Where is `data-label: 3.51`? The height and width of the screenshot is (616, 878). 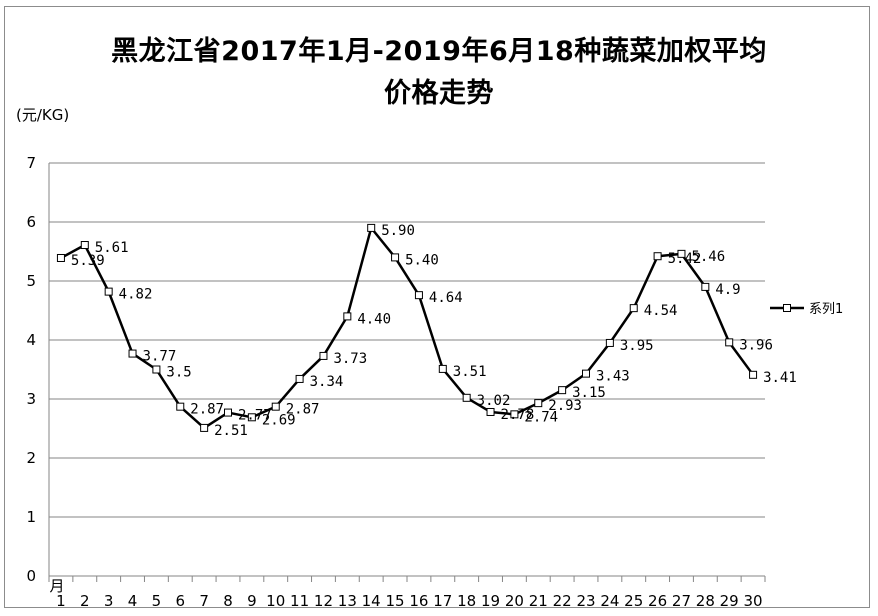
data-label: 3.51 is located at coordinates (470, 372).